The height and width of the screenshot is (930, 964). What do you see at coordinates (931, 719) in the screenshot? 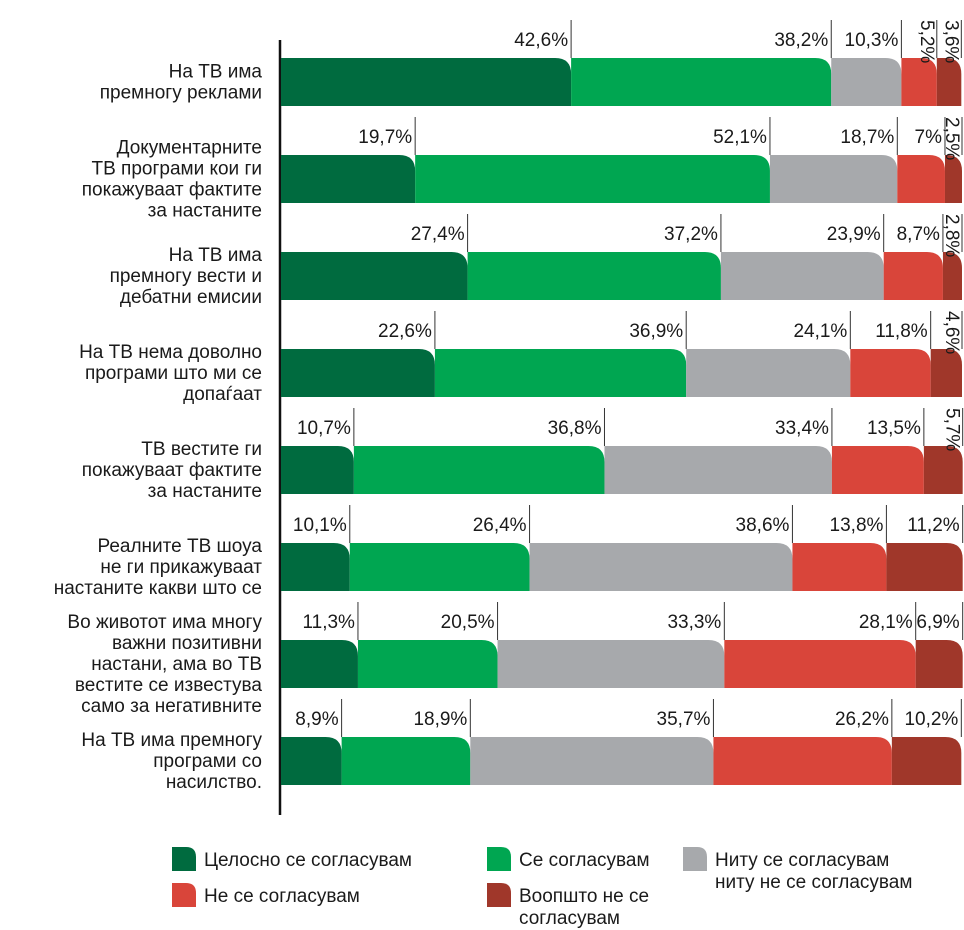
I see `value-label: 10,2%` at bounding box center [931, 719].